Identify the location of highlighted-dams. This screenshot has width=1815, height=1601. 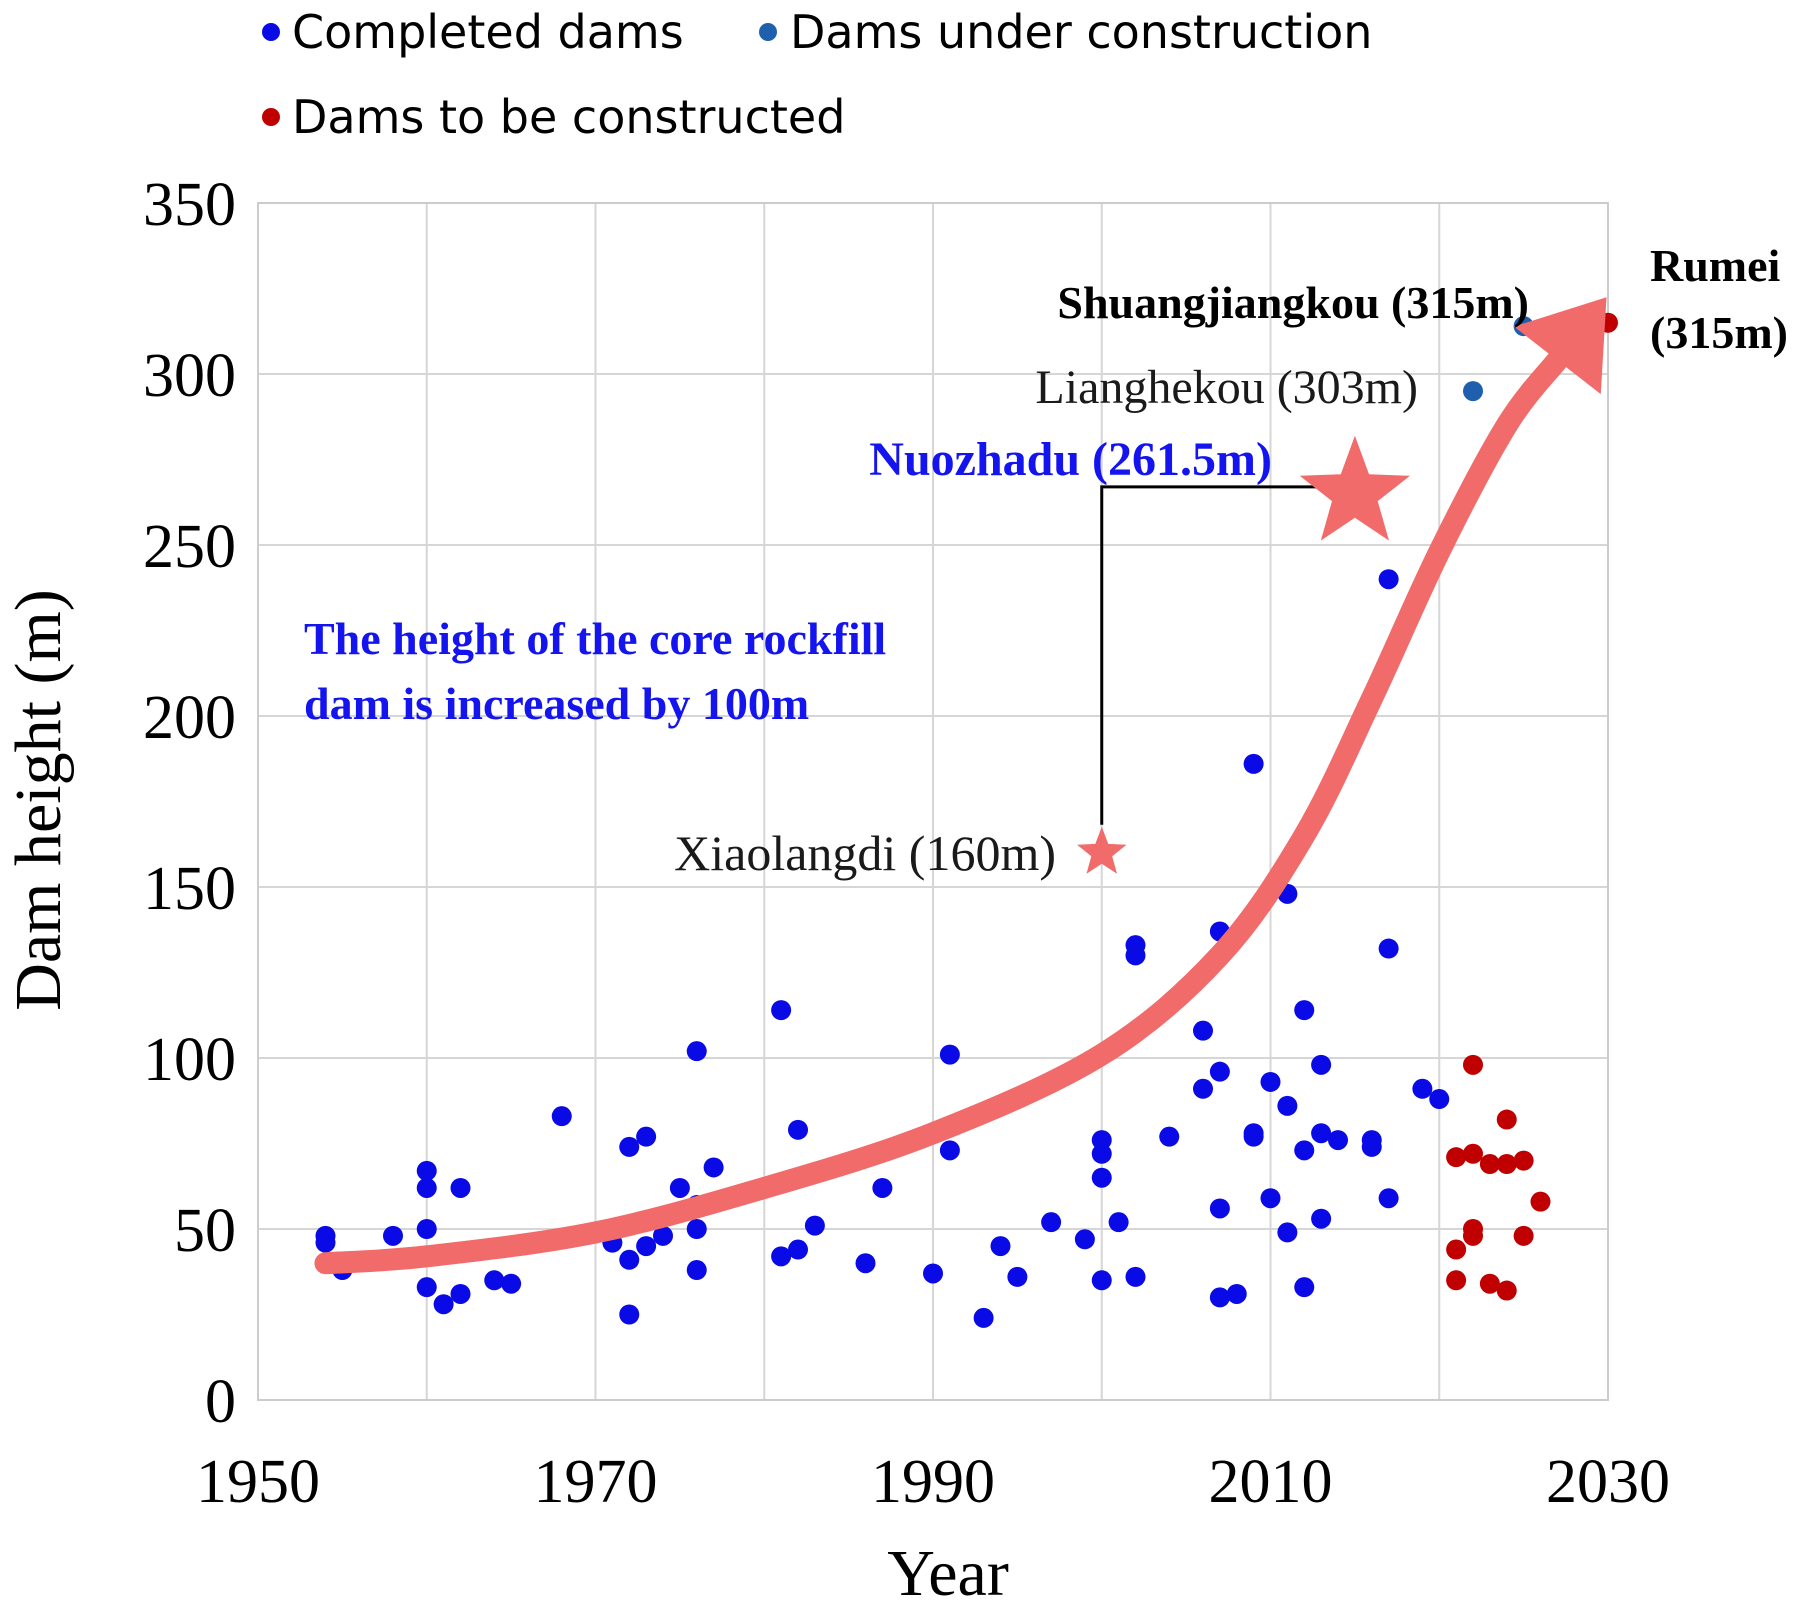
(1243, 654).